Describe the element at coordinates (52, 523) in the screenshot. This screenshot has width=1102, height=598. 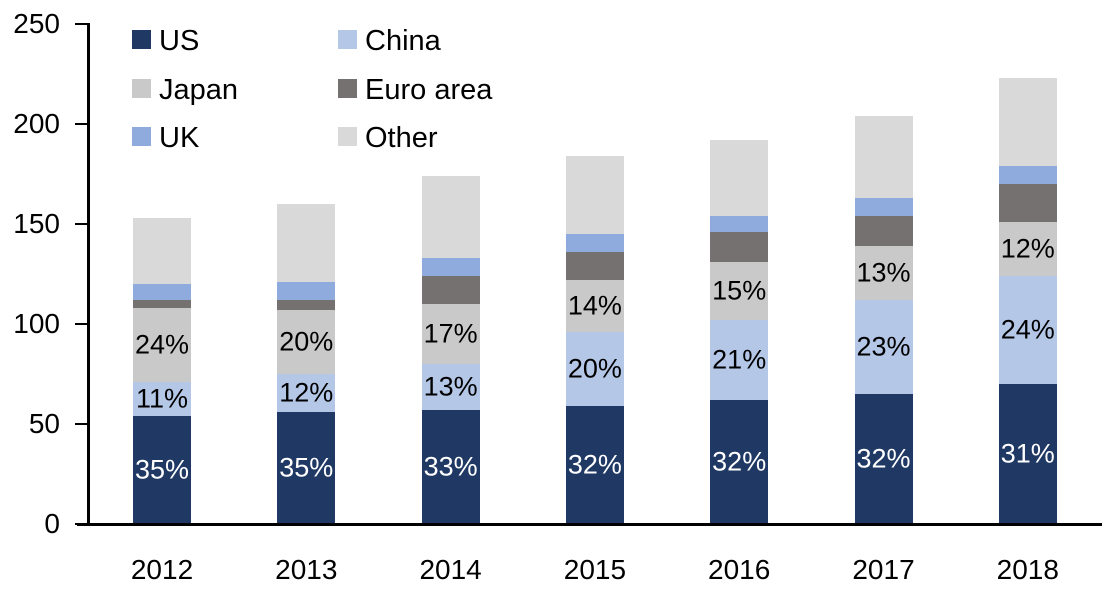
I see `y-axis-tick-label: 0` at that location.